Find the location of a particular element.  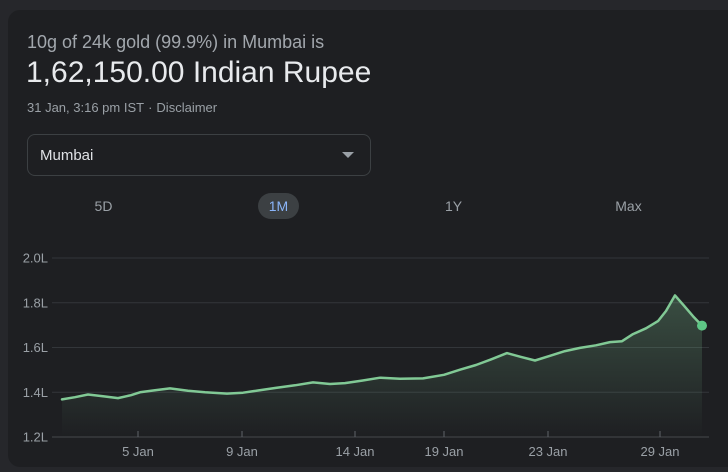

y-axis-label: 1.4L is located at coordinates (35, 392).